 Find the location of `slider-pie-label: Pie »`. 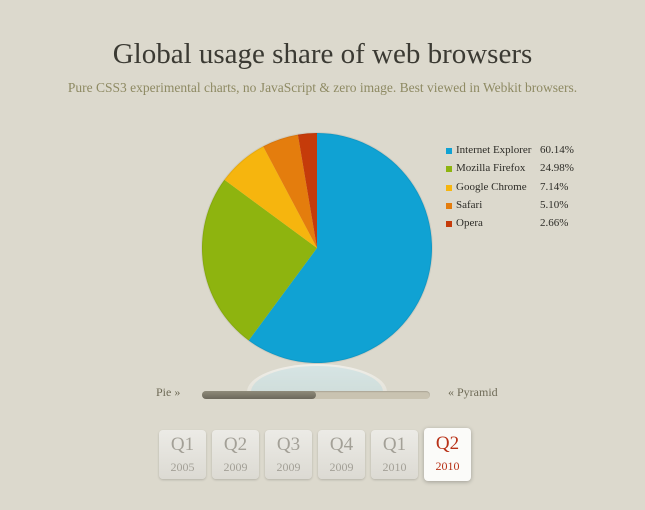

slider-pie-label: Pie » is located at coordinates (168, 392).